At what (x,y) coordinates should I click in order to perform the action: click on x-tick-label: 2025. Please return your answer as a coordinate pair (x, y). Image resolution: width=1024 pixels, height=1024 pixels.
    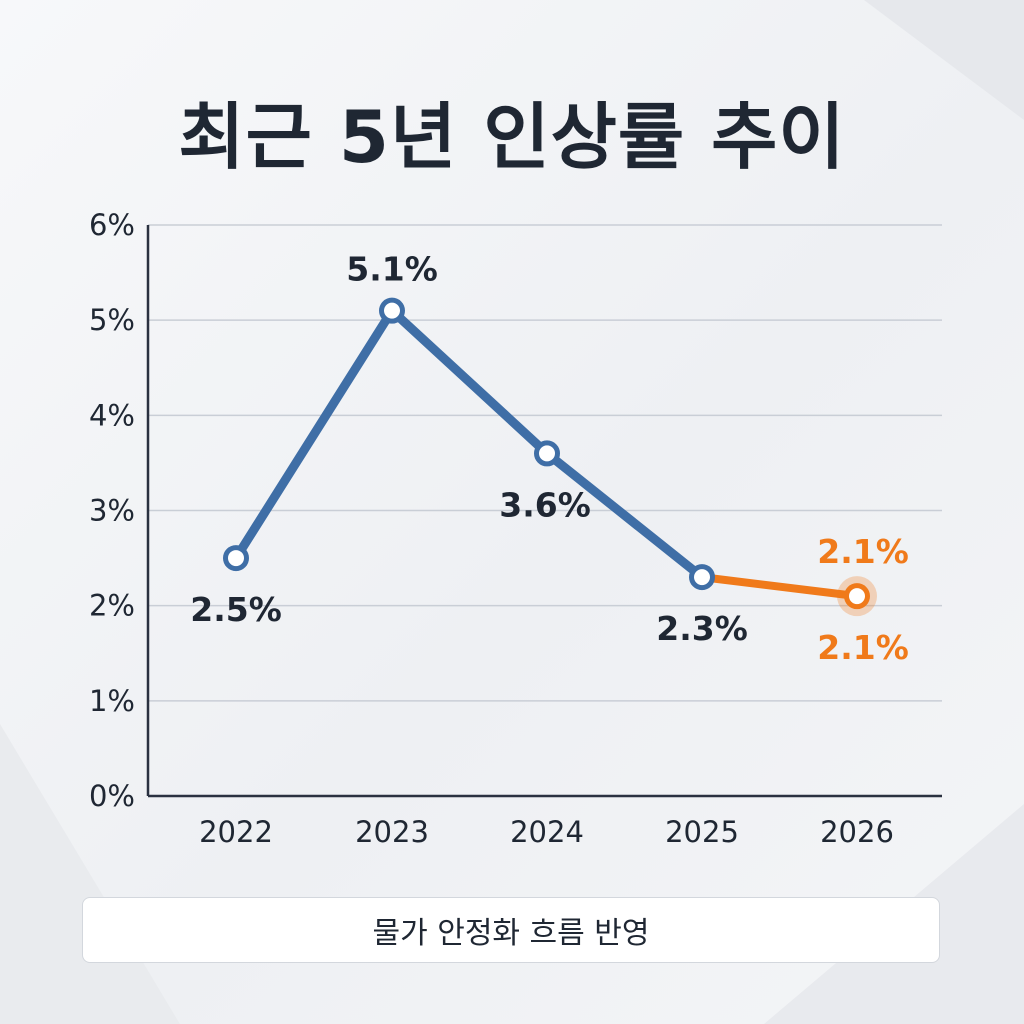
    Looking at the image, I should click on (702, 832).